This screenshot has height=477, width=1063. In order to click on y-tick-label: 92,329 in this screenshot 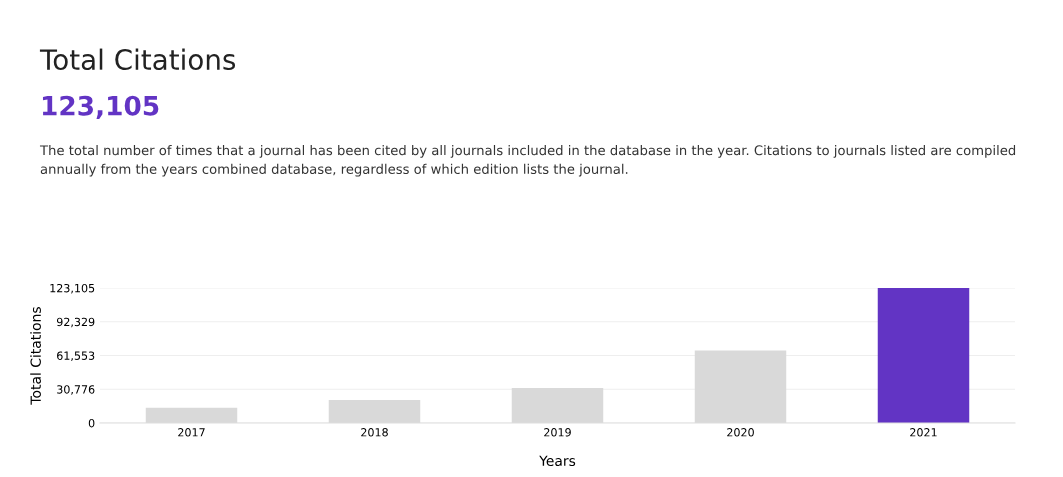, I will do `click(75, 322)`.